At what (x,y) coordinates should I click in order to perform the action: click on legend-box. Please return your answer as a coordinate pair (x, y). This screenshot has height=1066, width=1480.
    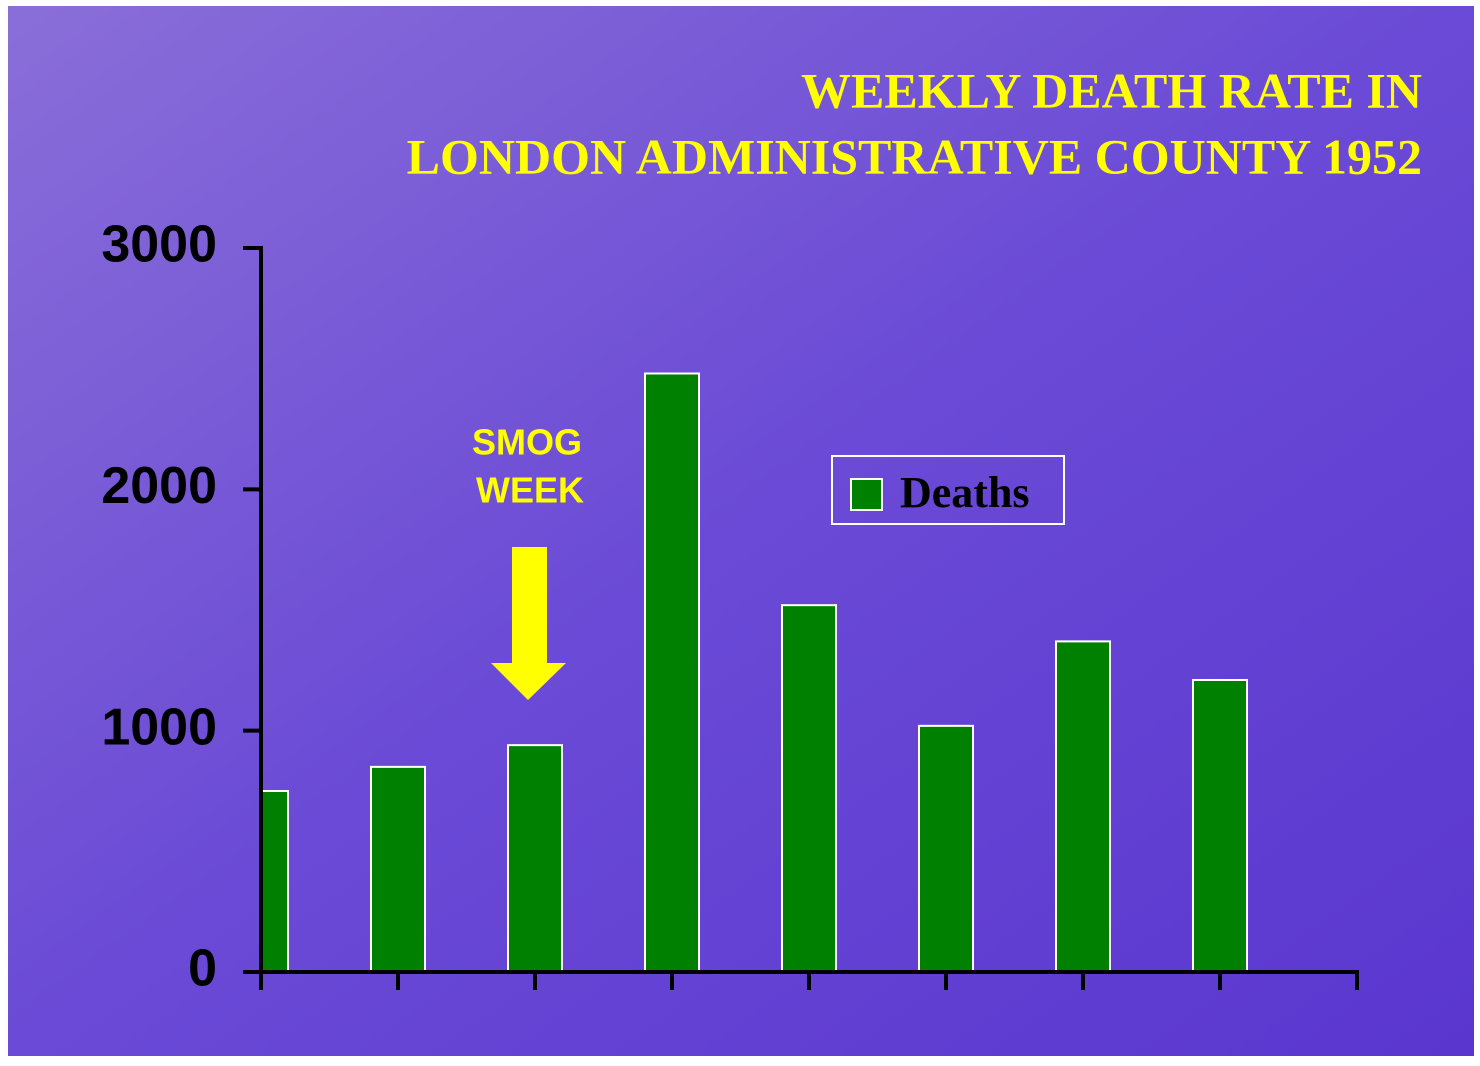
    Looking at the image, I should click on (948, 490).